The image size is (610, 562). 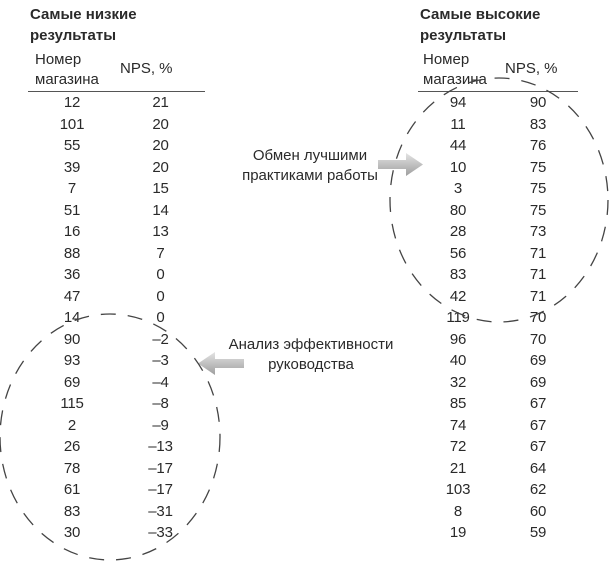 I want to click on table-row: 32 69, so click(x=498, y=383).